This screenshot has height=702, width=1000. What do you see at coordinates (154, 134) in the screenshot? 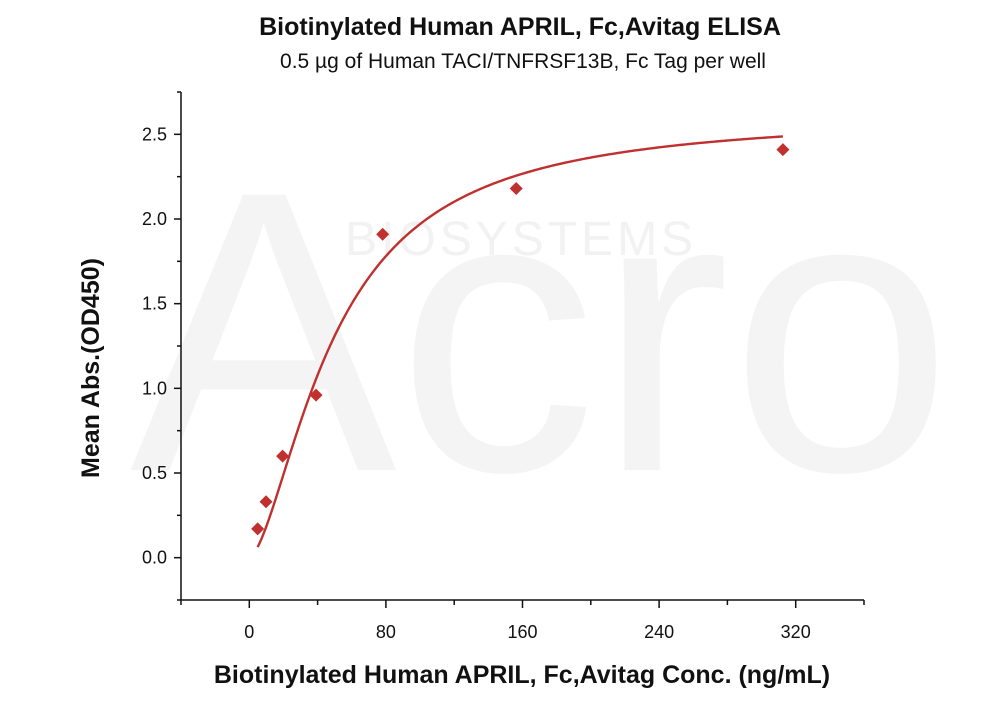
I see `y-tick-label: 2.5` at bounding box center [154, 134].